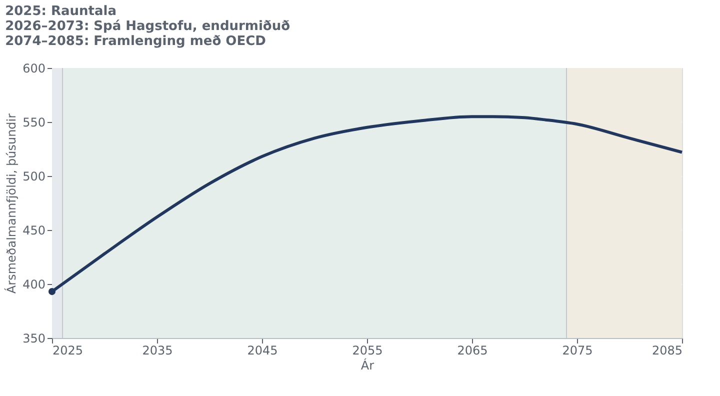  What do you see at coordinates (667, 351) in the screenshot?
I see `x-tick-label: 2085` at bounding box center [667, 351].